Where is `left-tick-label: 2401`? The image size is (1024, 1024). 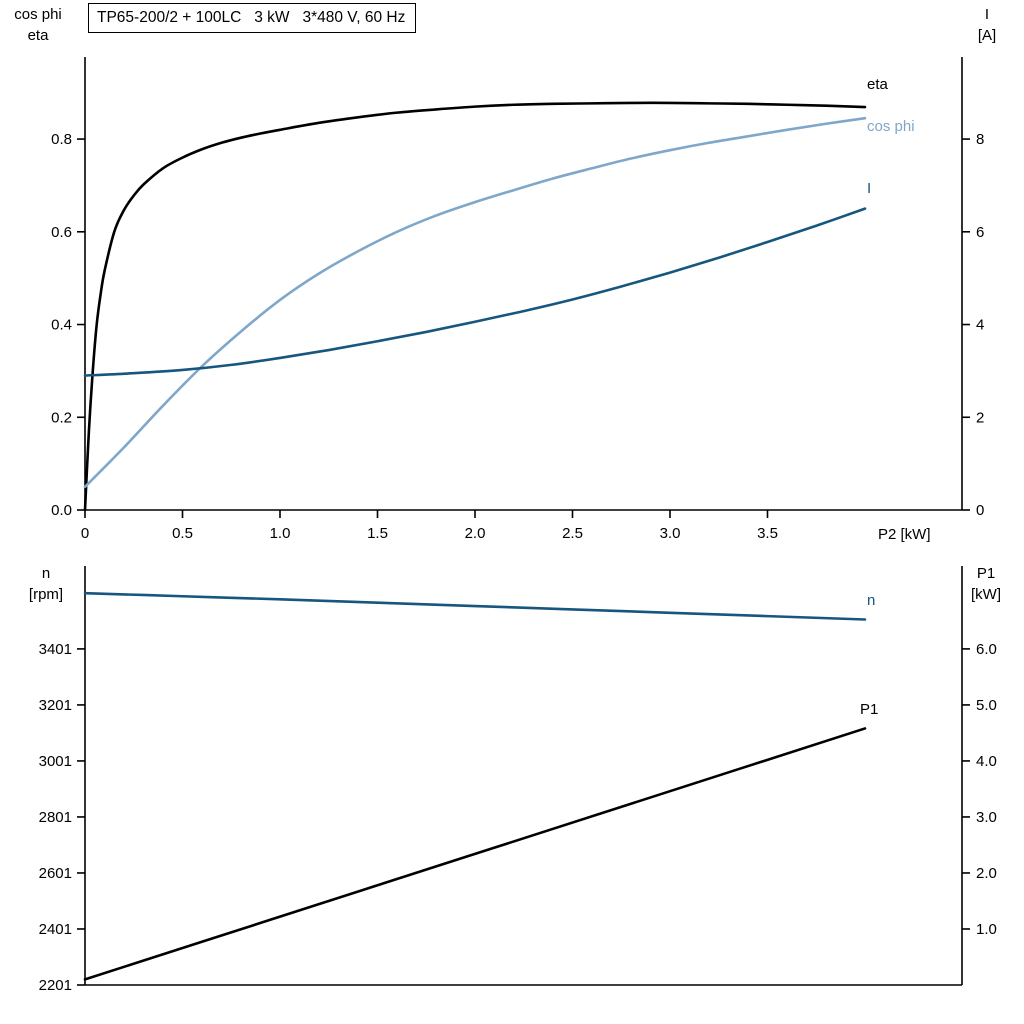
left-tick-label: 2401 is located at coordinates (55, 929).